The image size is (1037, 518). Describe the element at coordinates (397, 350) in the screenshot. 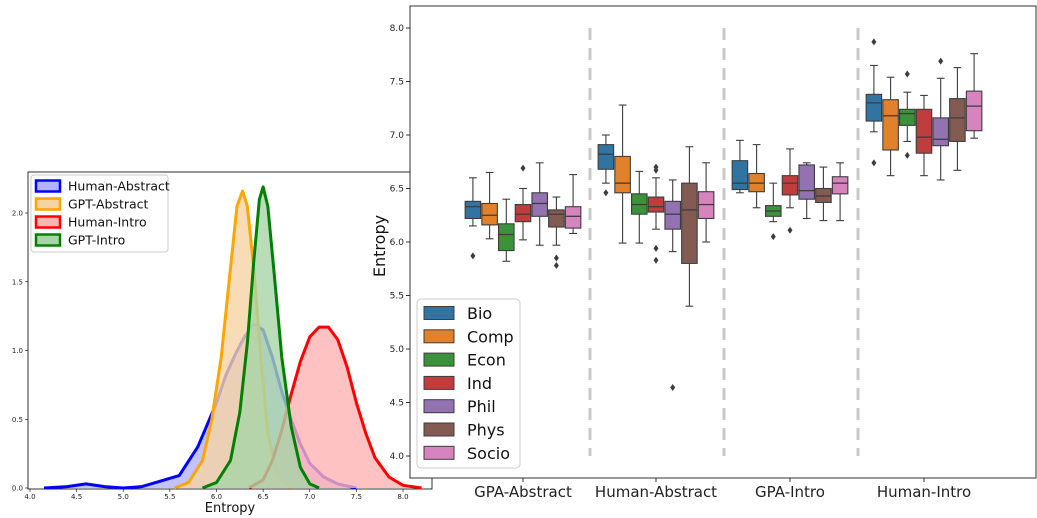

I see `box-y-tick-label: 5.0` at that location.